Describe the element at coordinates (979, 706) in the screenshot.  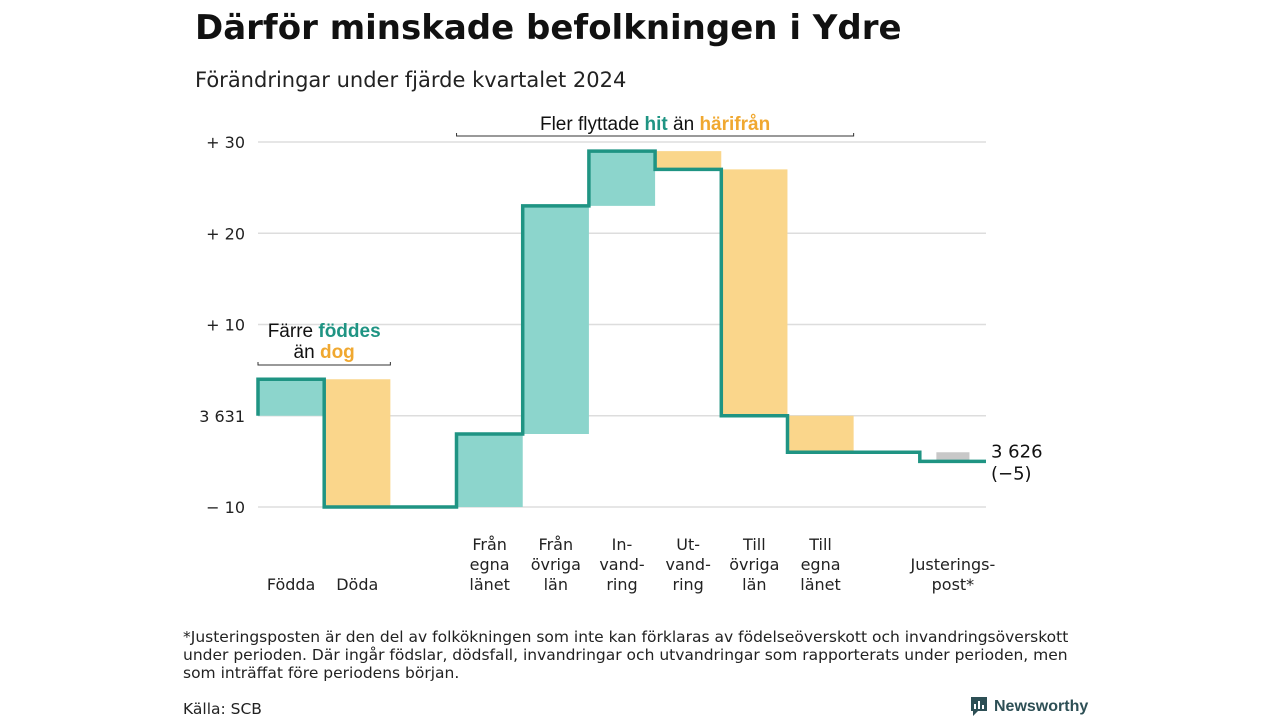
I see `newsworthy-logo-icon` at that location.